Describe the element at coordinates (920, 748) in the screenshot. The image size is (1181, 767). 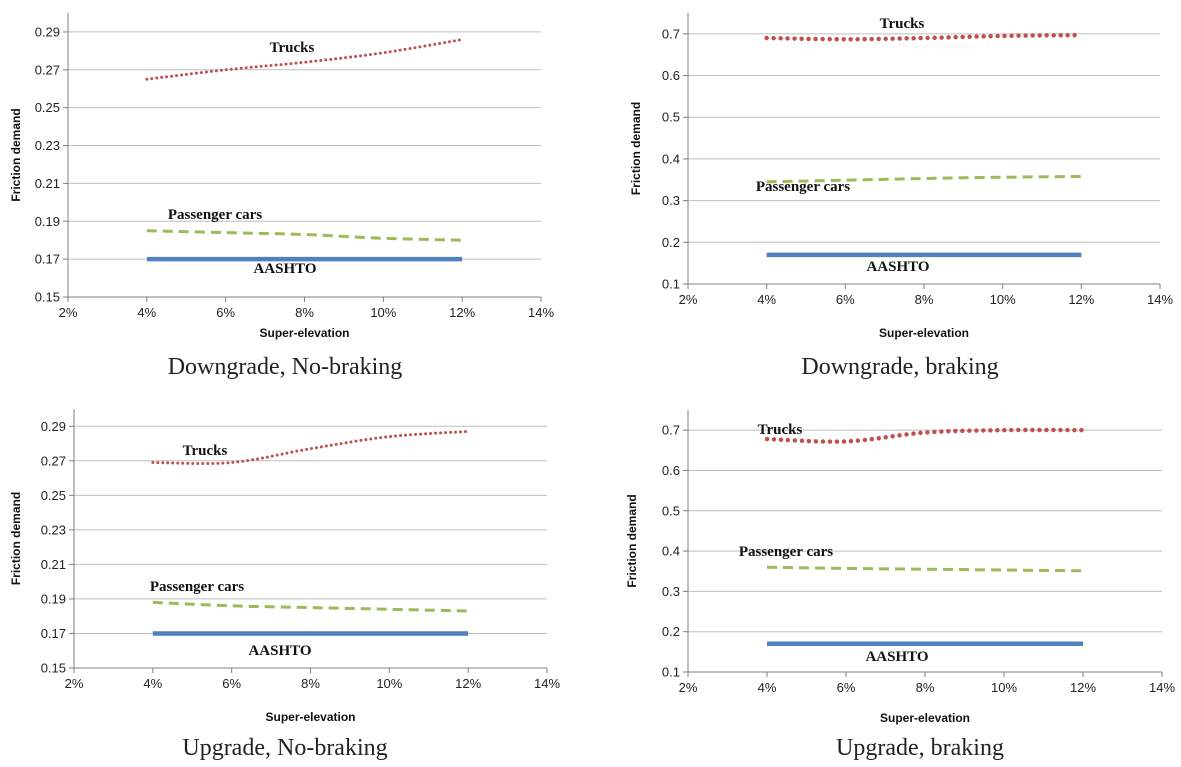
I see `caption-upgrade-braking: Upgrade, braking` at that location.